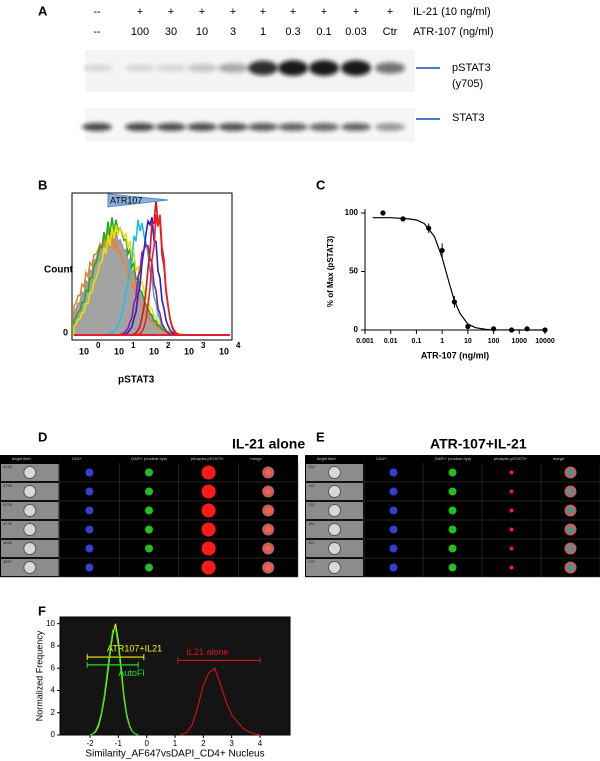  What do you see at coordinates (146, 743) in the screenshot?
I see `x-tick-label: 0` at bounding box center [146, 743].